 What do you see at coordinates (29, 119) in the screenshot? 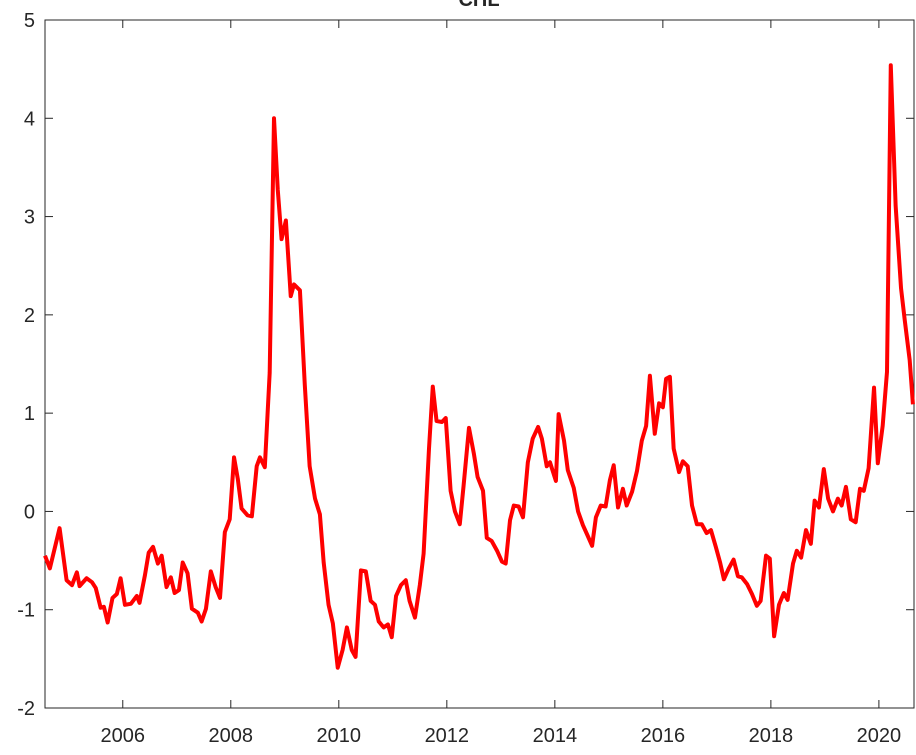
I see `y-tick-label: 4` at bounding box center [29, 119].